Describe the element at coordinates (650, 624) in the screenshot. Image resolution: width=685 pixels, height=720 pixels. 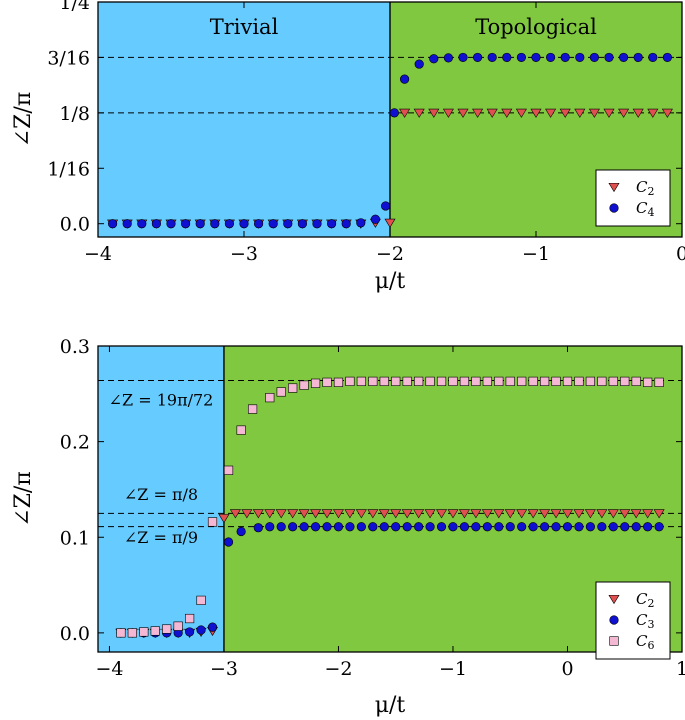
I see `legend-label-subscript: 3` at that location.